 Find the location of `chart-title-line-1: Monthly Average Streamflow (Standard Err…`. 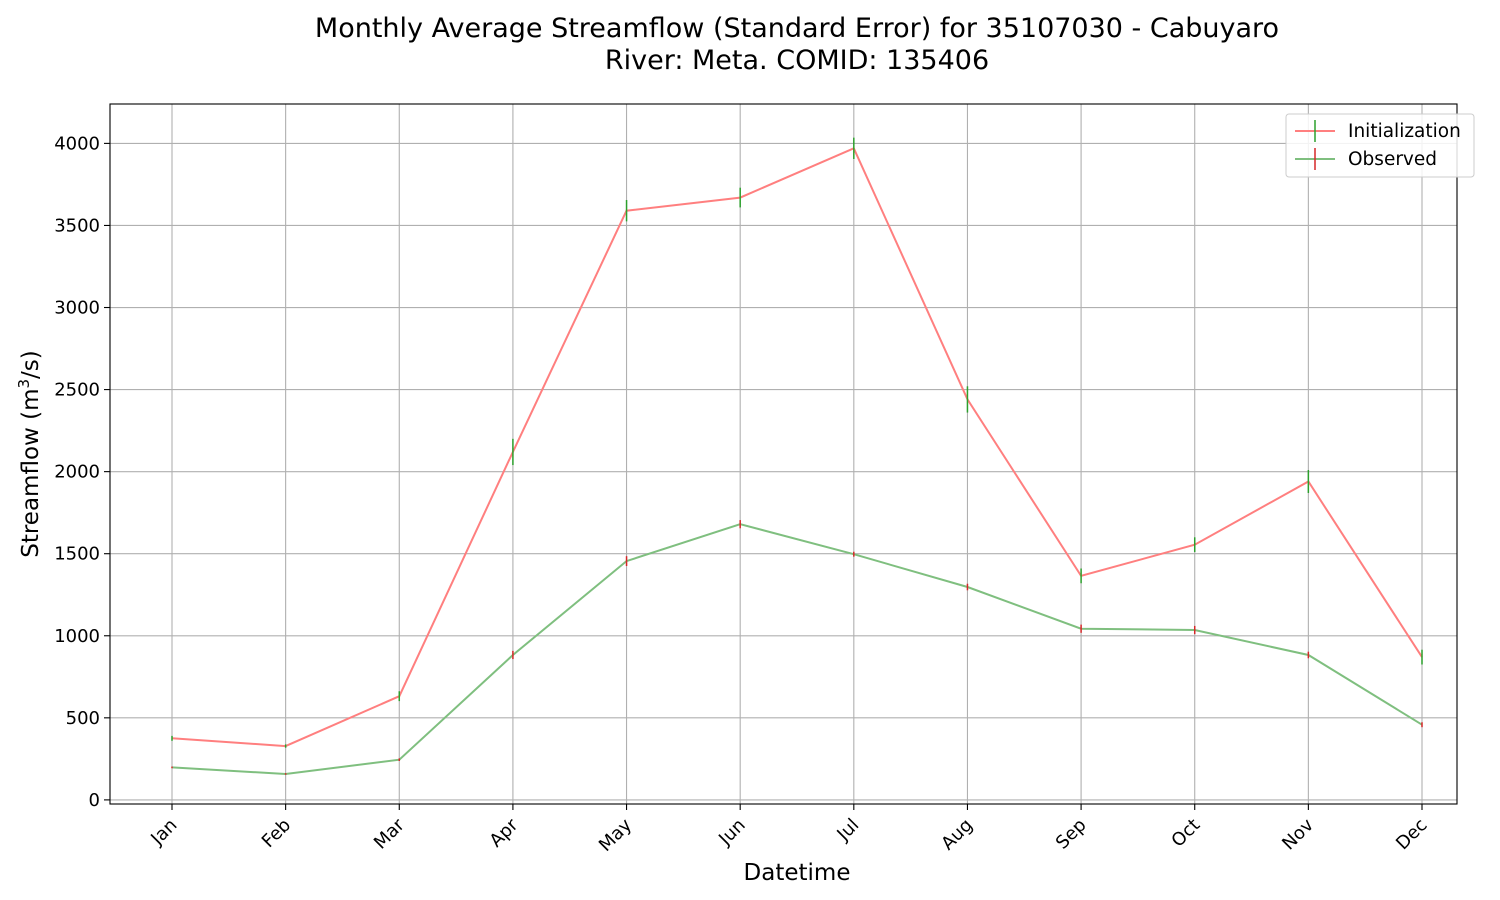

chart-title-line-1: Monthly Average Streamflow (Standard Err… is located at coordinates (797, 28).